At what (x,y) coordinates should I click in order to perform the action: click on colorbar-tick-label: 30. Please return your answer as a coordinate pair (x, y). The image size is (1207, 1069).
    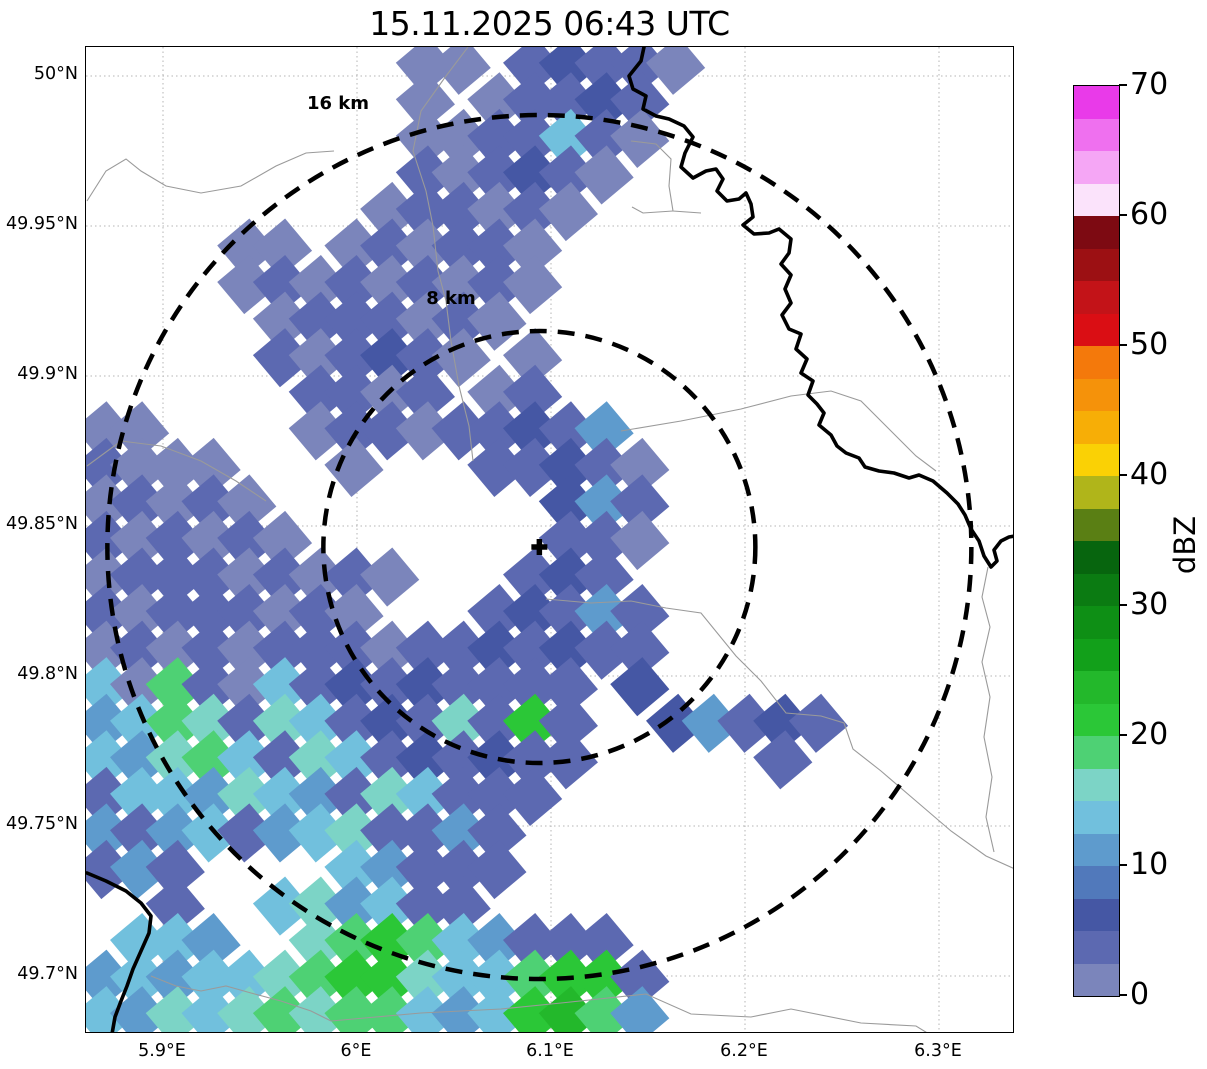
    Looking at the image, I should click on (1149, 604).